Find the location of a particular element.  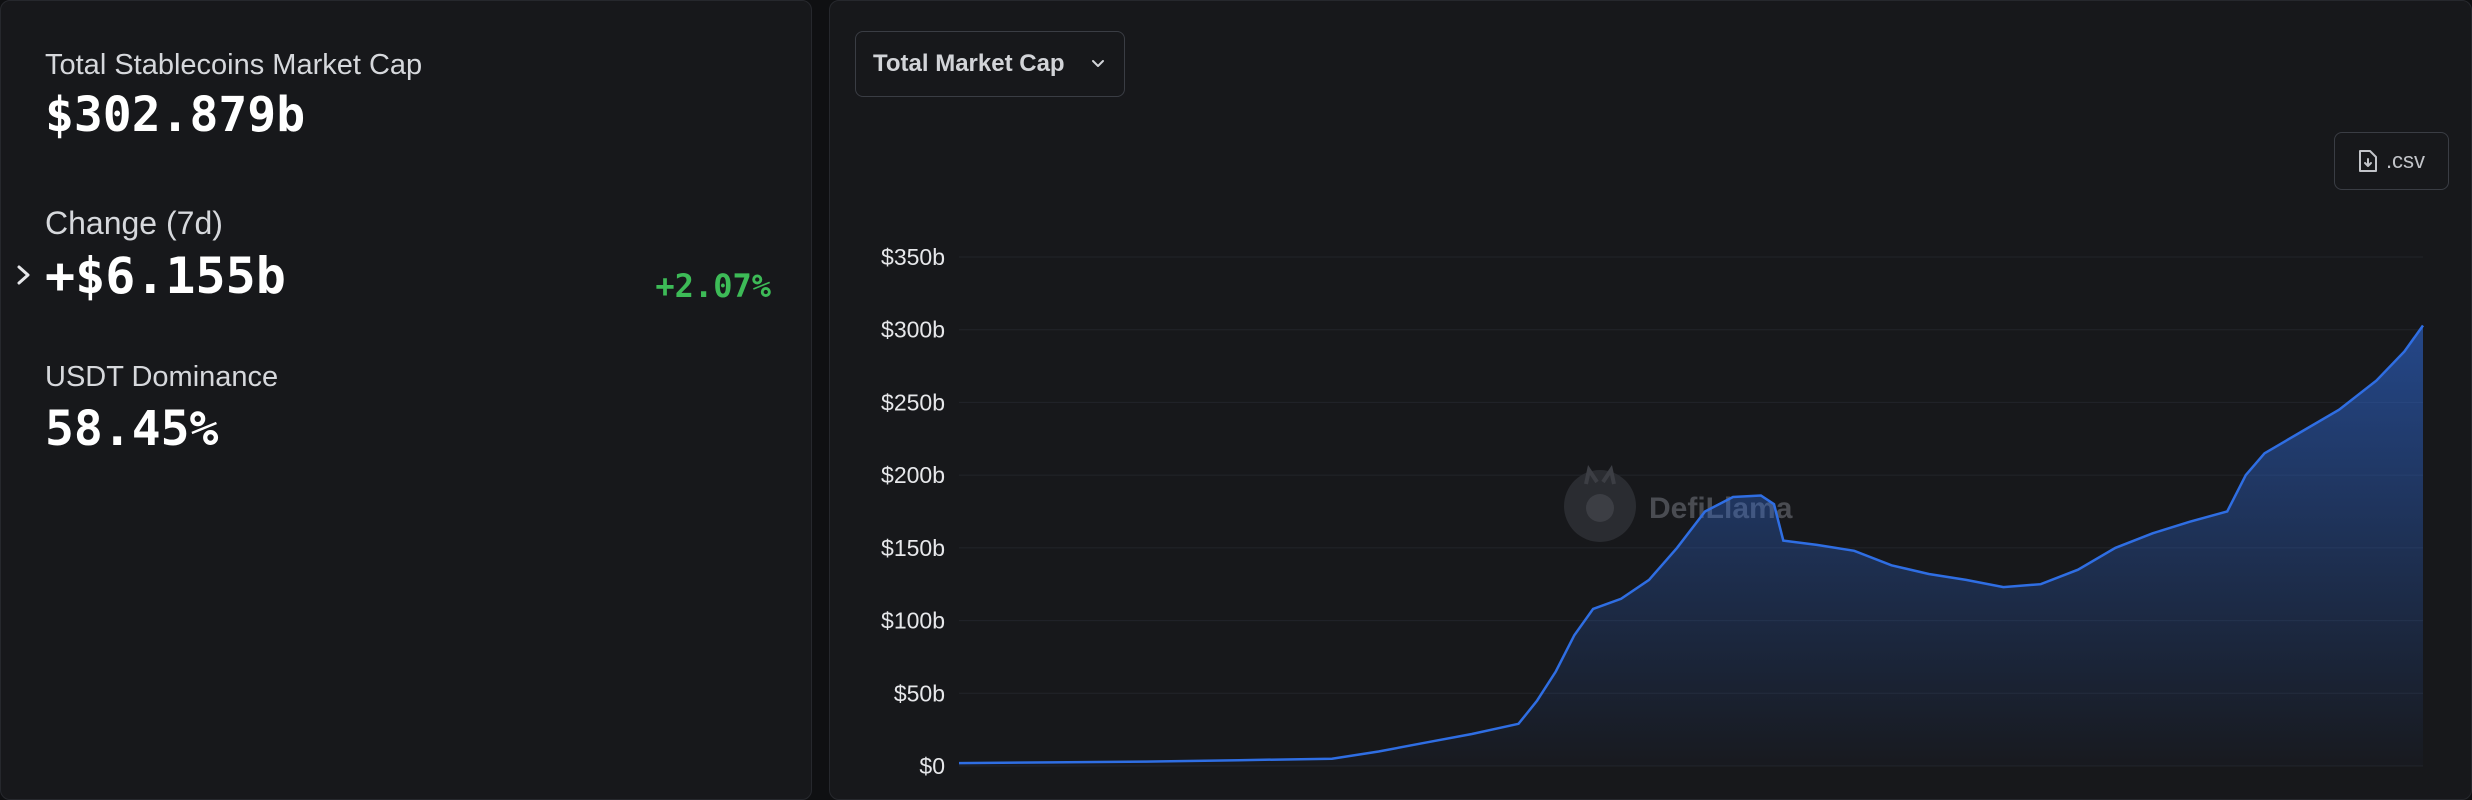

csv-label: .csv is located at coordinates (2405, 160).